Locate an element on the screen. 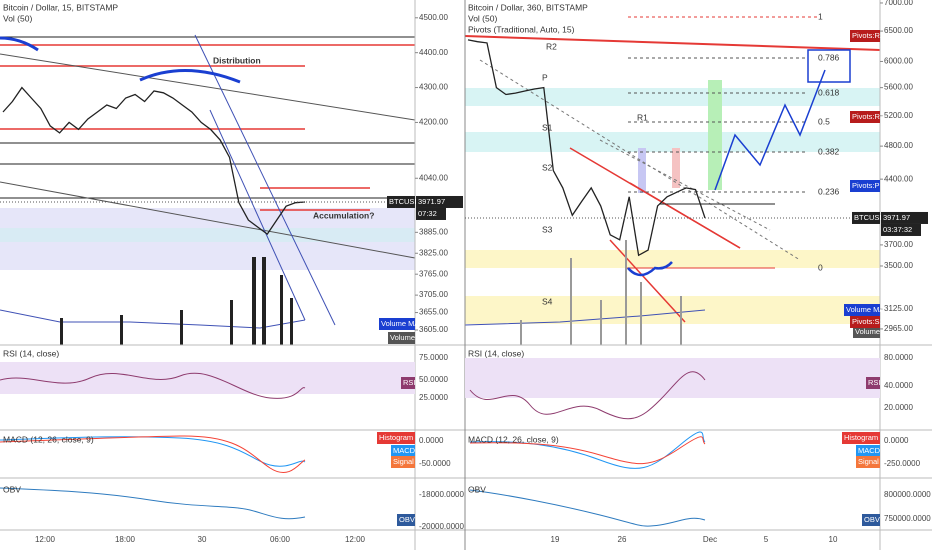 This screenshot has height=550, width=932. annotation-top: Distribution is located at coordinates (237, 60).